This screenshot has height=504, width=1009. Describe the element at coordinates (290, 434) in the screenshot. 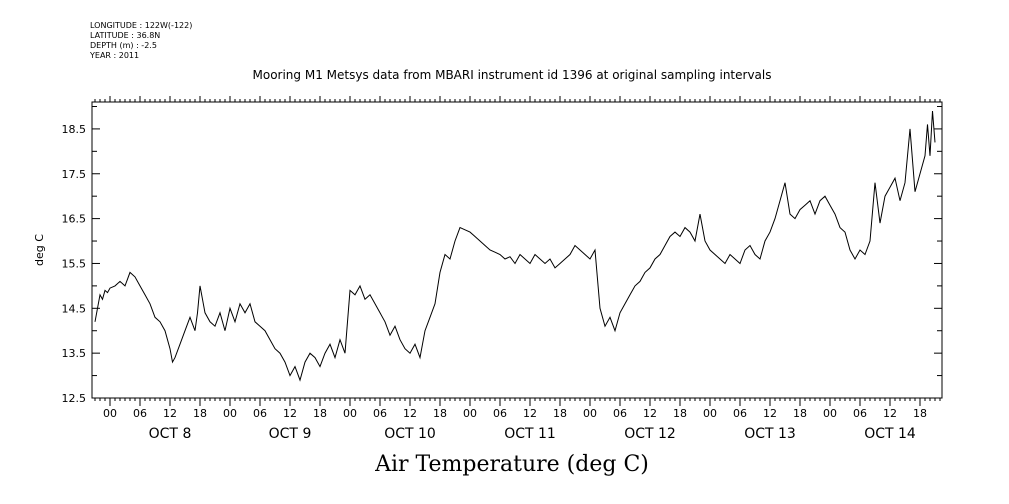

I see `x-day-label: OCT 9` at that location.